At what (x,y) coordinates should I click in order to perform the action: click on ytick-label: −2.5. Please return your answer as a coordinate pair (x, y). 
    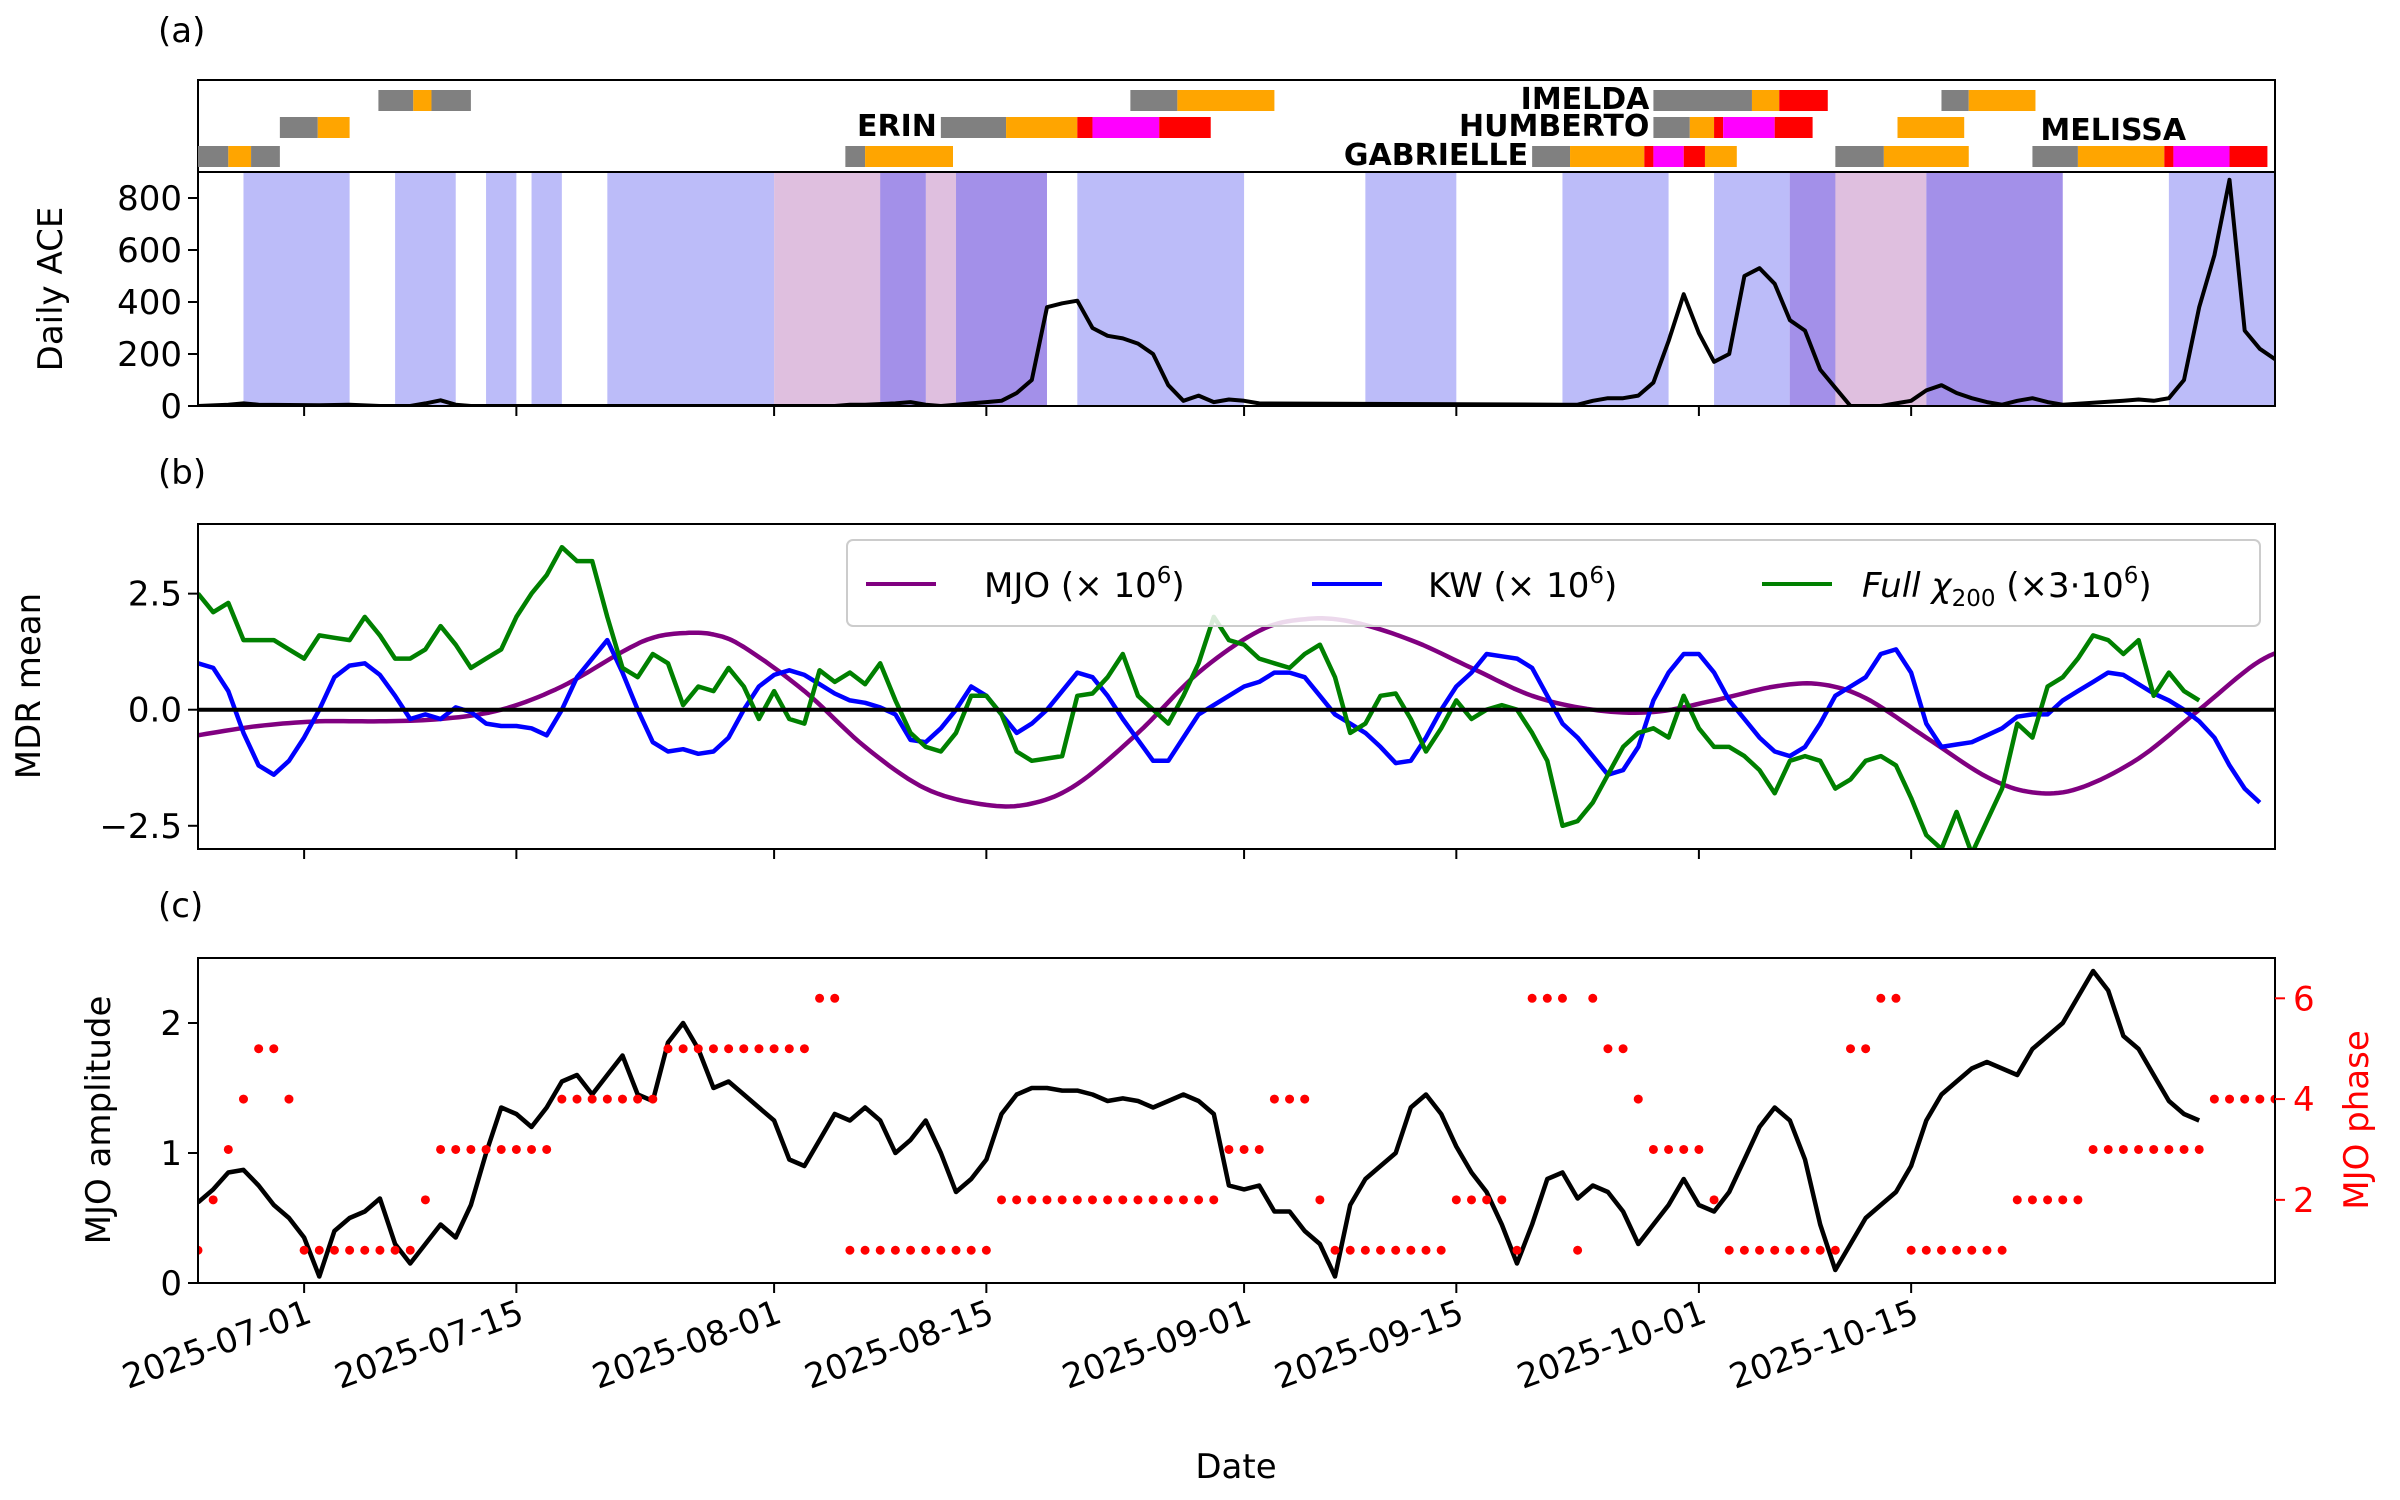
    Looking at the image, I should click on (140, 827).